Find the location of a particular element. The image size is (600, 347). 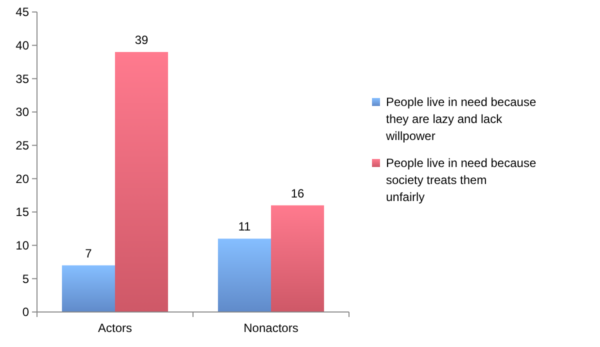

legend-label: People live in need because society treats them unfairly is located at coordinates (461, 180).